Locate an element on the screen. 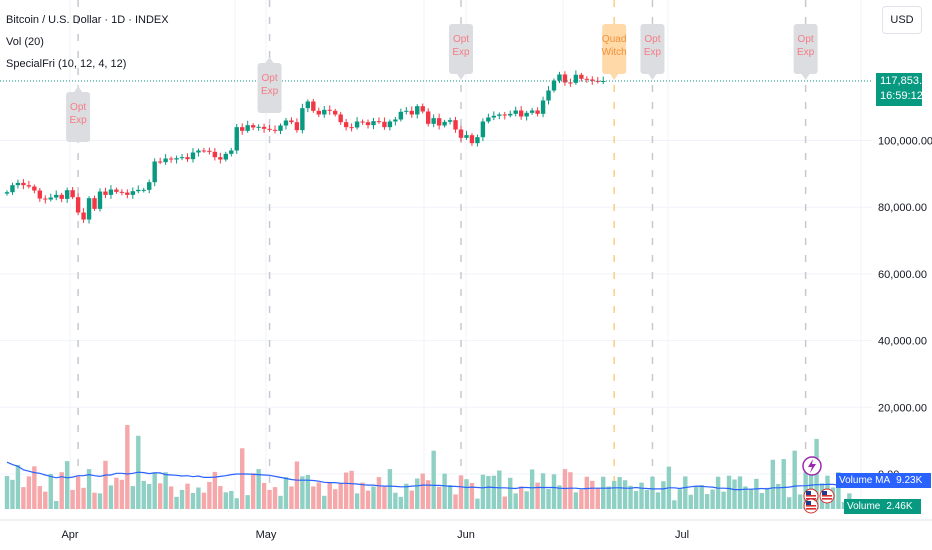  chart-title: Bitcoin / U.S. Dollar · 1D · INDEX is located at coordinates (87, 20).